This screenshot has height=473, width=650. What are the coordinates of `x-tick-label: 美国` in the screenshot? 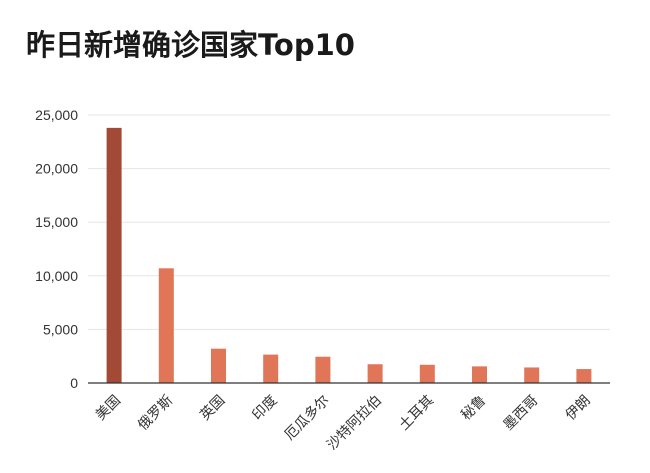 It's located at (108, 408).